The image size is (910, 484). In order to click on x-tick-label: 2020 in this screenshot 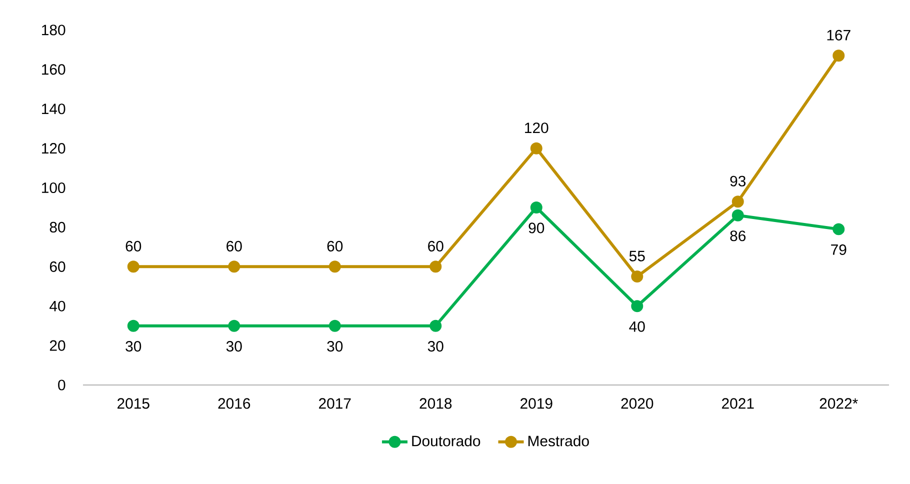, I will do `click(637, 403)`.